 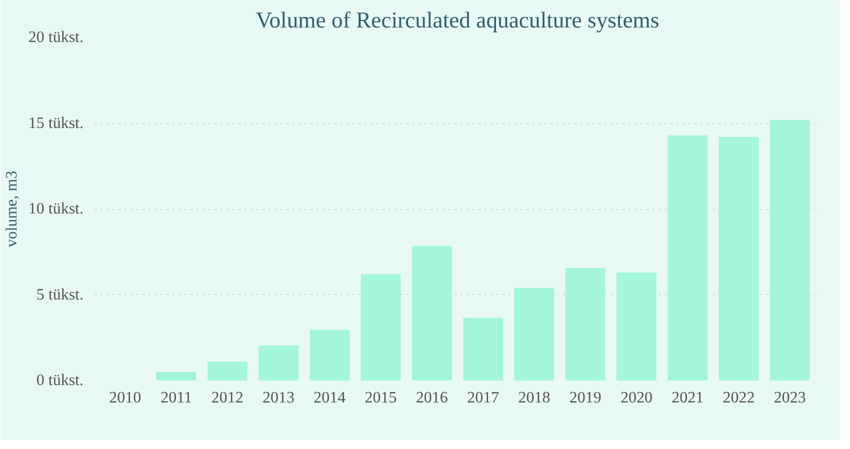 What do you see at coordinates (60, 380) in the screenshot?
I see `y-tick-label: 0 tükst.` at bounding box center [60, 380].